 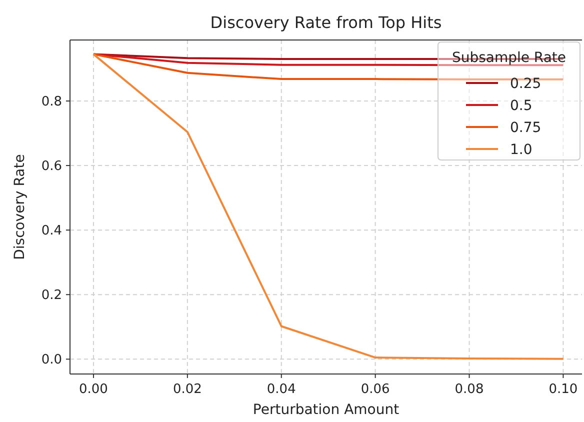 I want to click on x-tick-label: 0.02, so click(x=187, y=389).